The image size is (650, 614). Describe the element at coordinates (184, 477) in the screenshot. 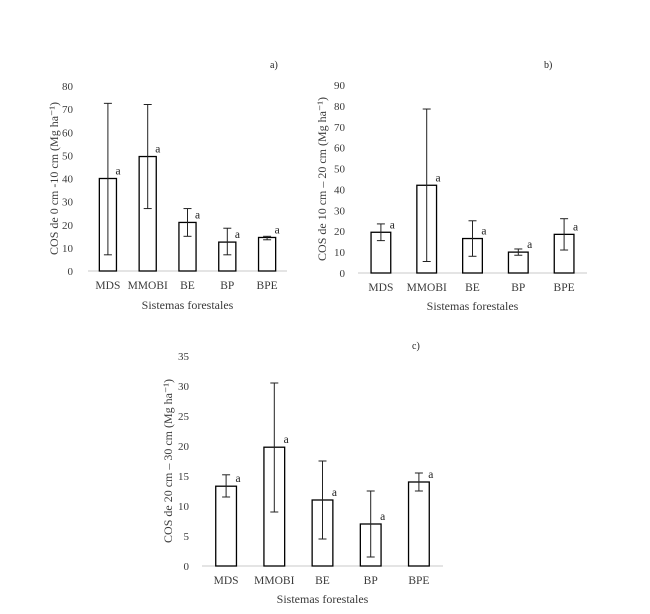

I see `y-tick-label: 15` at that location.